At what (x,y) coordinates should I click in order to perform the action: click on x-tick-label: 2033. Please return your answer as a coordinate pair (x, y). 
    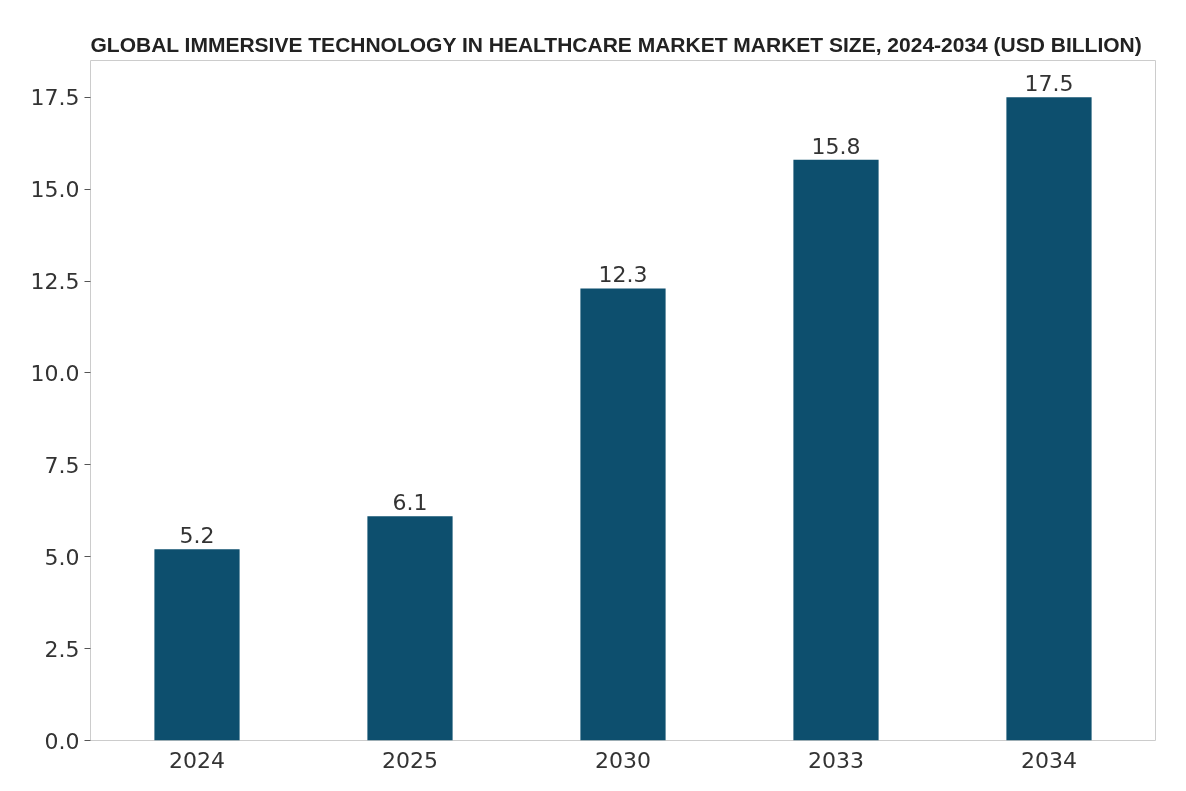
    Looking at the image, I should click on (836, 760).